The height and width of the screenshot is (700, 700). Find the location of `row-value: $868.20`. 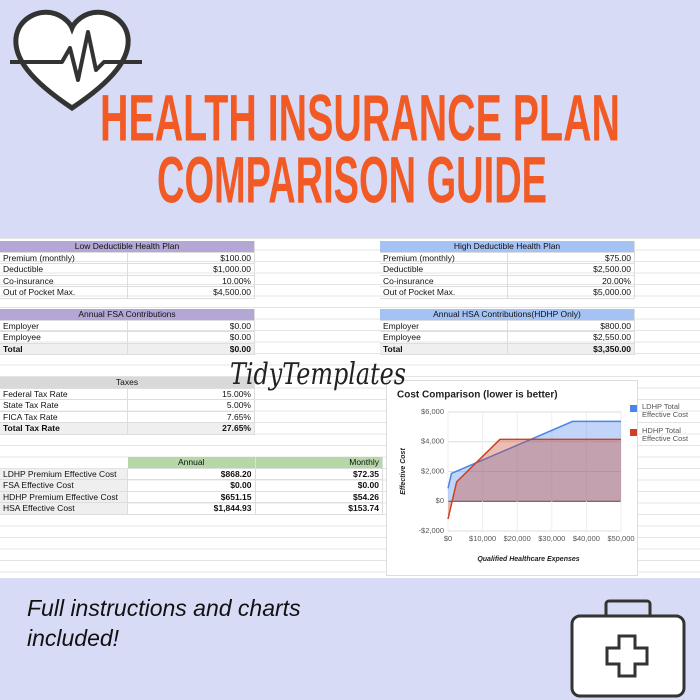

row-value: $868.20 is located at coordinates (192, 474).